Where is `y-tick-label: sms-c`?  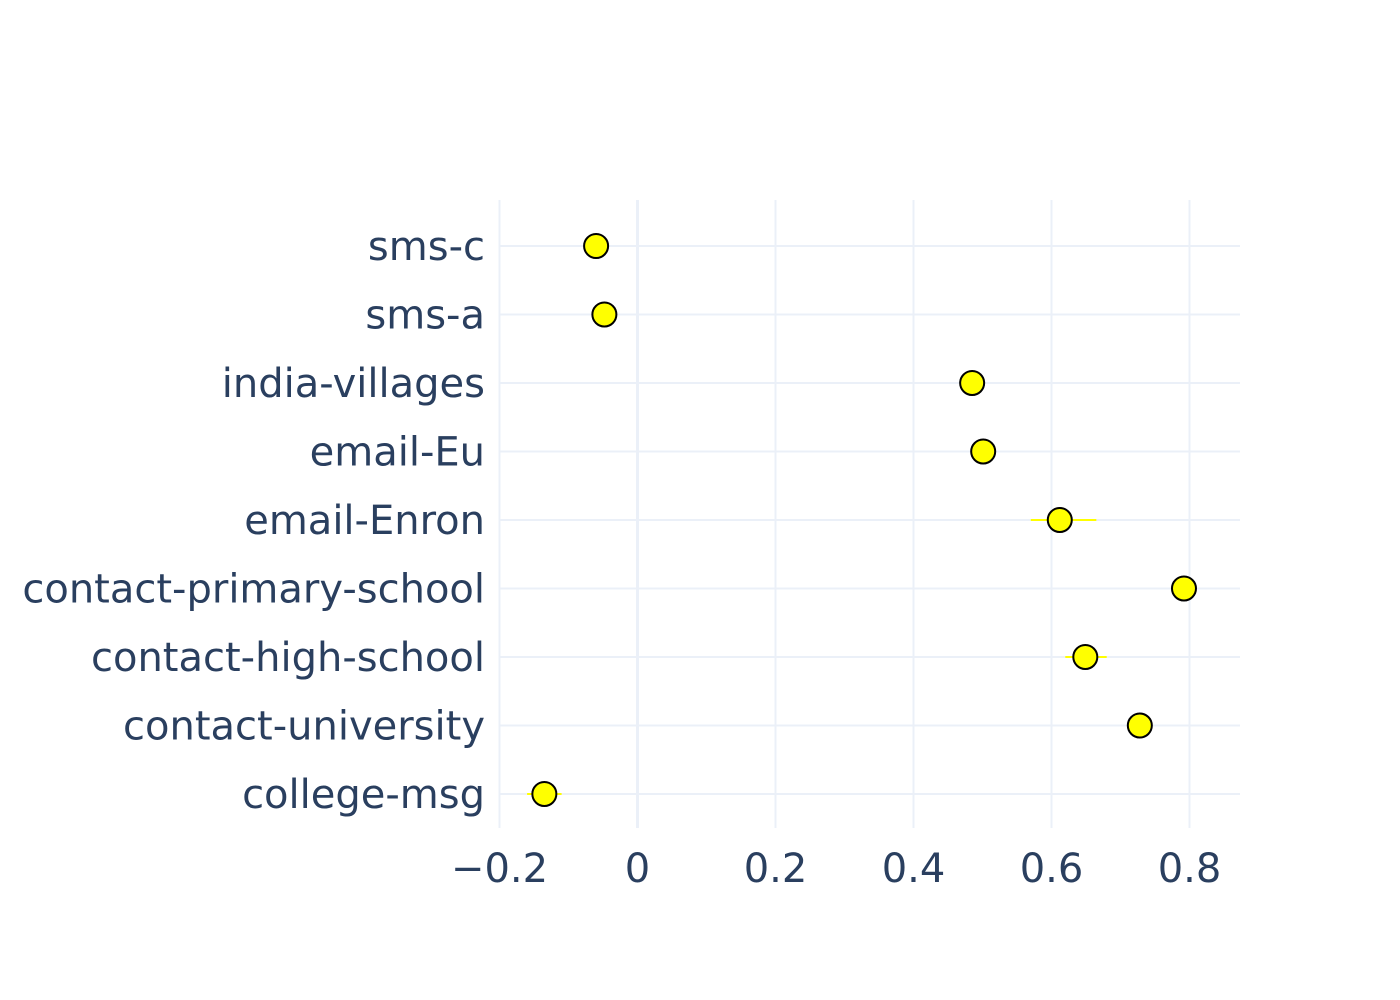
y-tick-label: sms-c is located at coordinates (426, 247).